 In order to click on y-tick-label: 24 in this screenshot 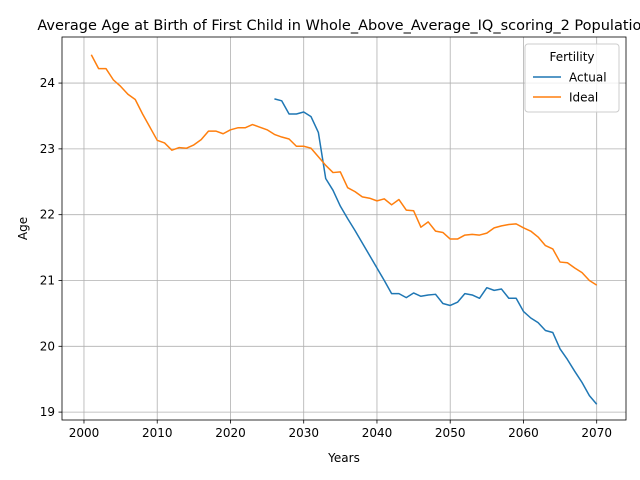, I will do `click(47, 83)`.